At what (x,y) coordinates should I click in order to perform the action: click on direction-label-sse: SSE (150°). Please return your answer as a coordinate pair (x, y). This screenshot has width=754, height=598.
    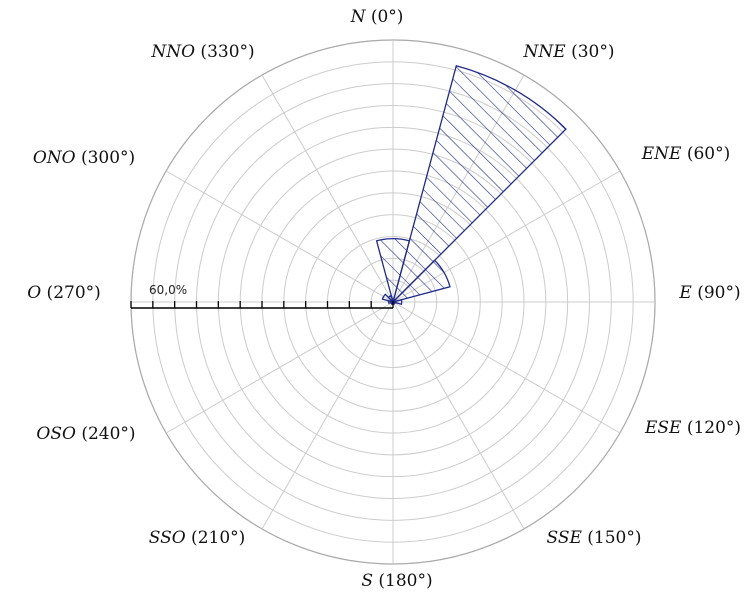
    Looking at the image, I should click on (593, 538).